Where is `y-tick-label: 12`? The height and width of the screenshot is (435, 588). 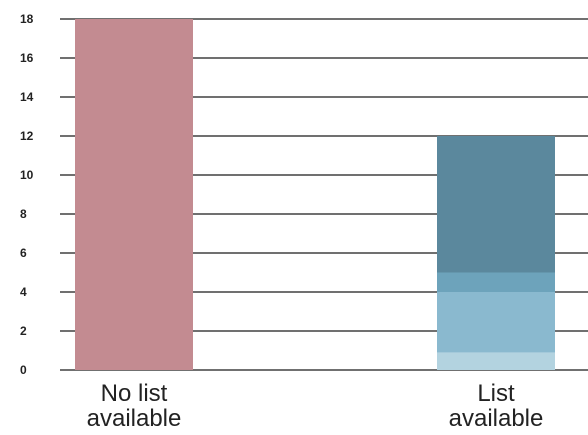 y-tick-label: 12 is located at coordinates (27, 136).